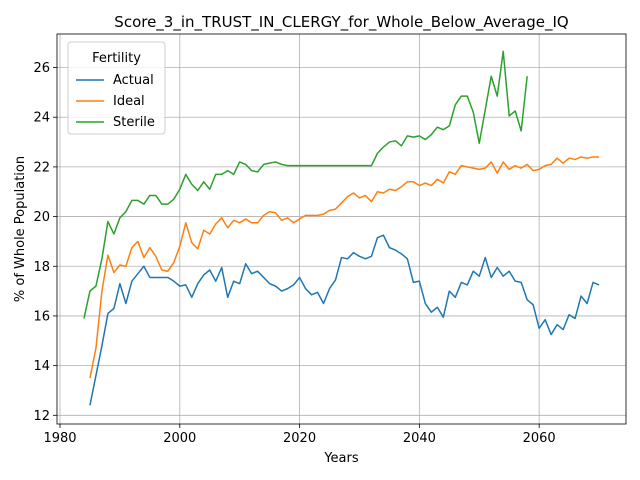 Image resolution: width=640 pixels, height=480 pixels. What do you see at coordinates (20, 229) in the screenshot?
I see `y-axis-title: % of Whole Population` at bounding box center [20, 229].